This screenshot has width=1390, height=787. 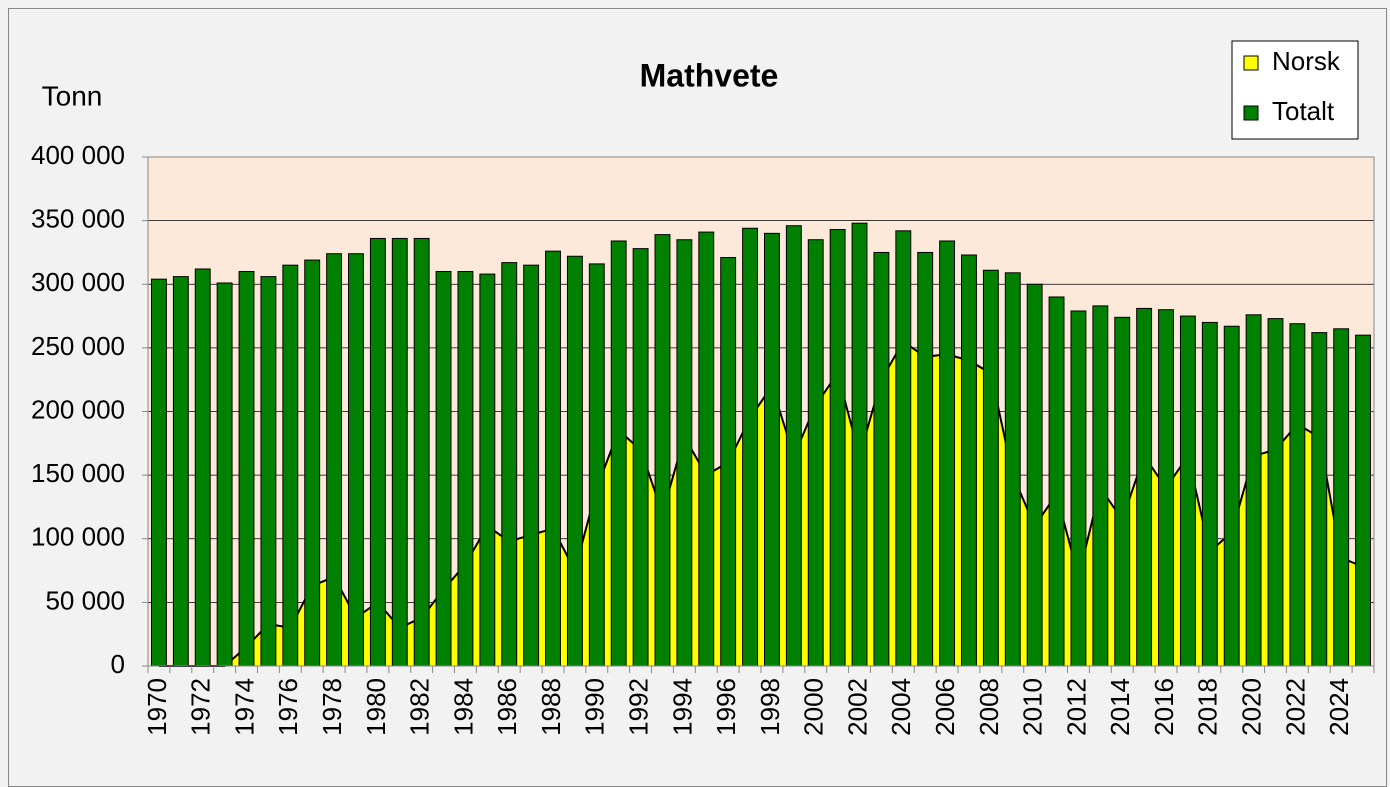 I want to click on x-tick-label: 2024, so click(x=1339, y=707).